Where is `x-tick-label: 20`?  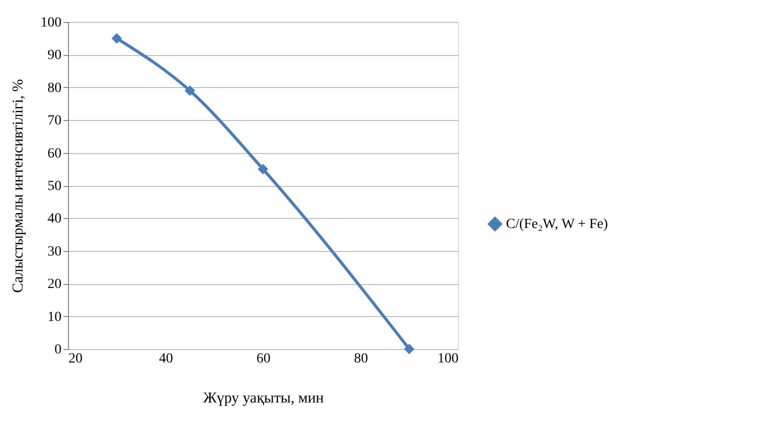 x-tick-label: 20 is located at coordinates (75, 359).